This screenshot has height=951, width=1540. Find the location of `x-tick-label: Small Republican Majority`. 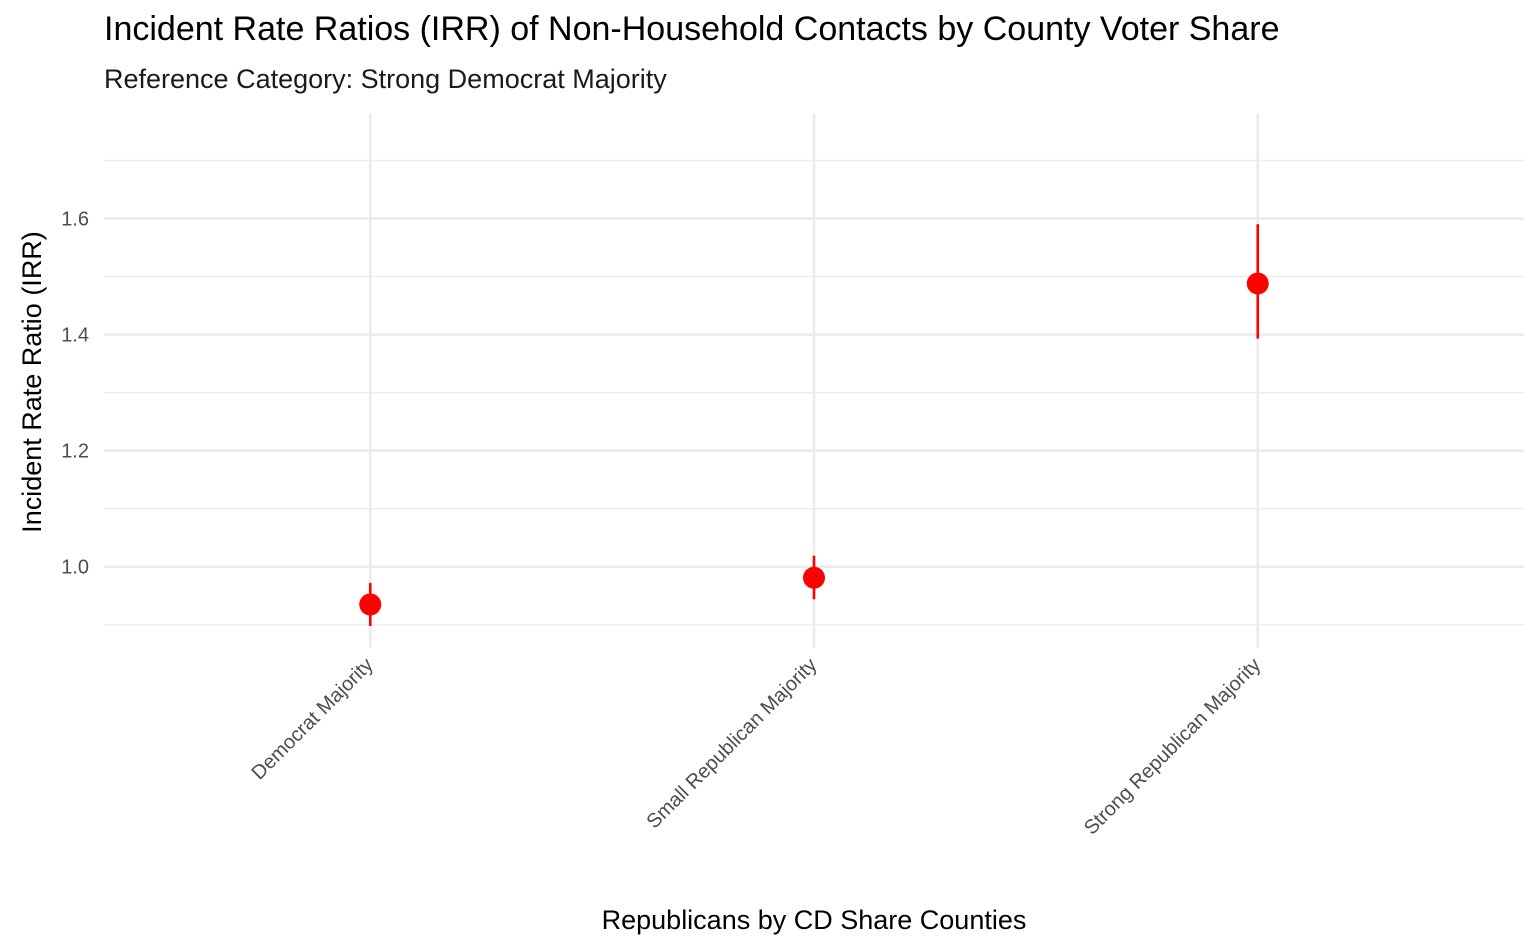

x-tick-label: Small Republican Majority is located at coordinates (731, 743).